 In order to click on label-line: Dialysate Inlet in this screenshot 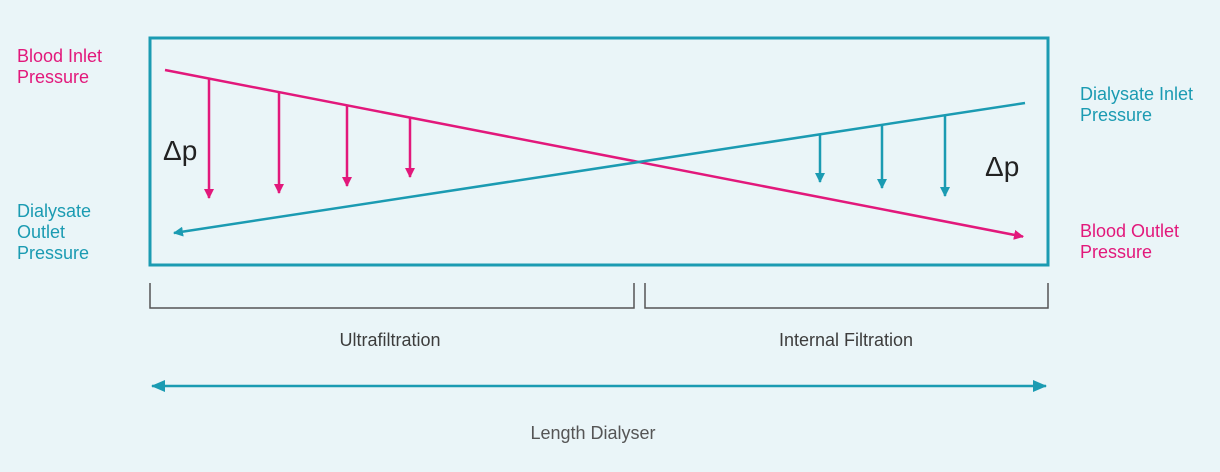, I will do `click(1136, 94)`.